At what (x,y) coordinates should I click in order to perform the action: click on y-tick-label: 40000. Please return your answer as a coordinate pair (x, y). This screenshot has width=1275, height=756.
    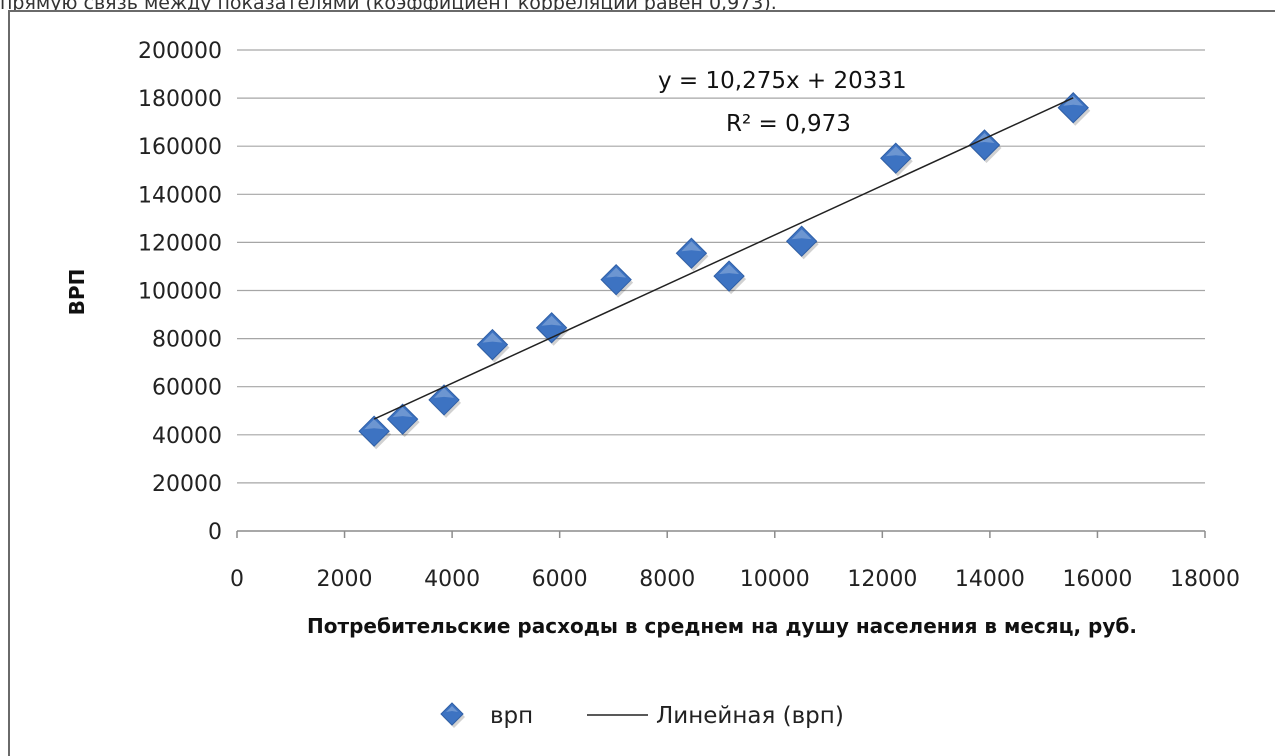
    Looking at the image, I should click on (187, 436).